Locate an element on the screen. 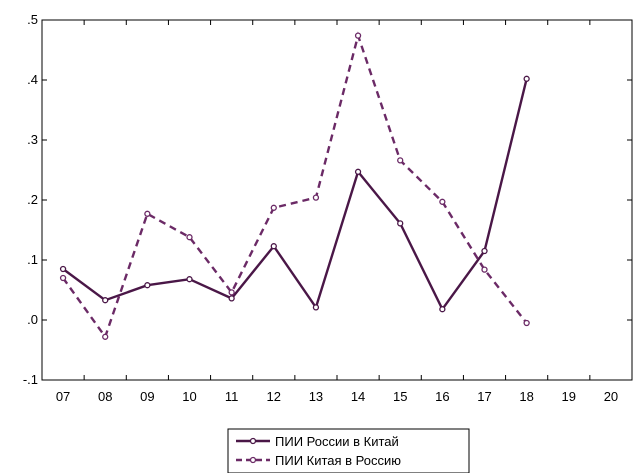  x-tick-label: 10 is located at coordinates (189, 396).